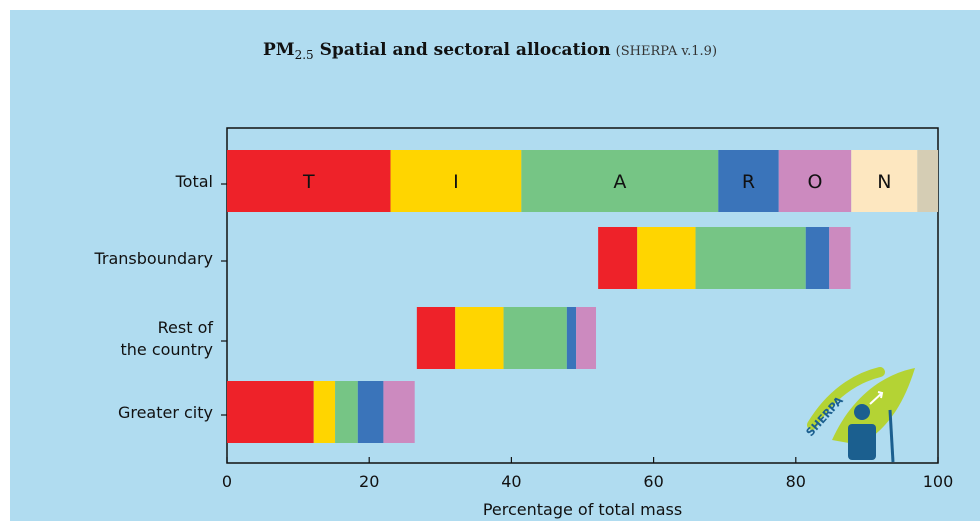 The height and width of the screenshot is (521, 980). Describe the element at coordinates (166, 349) in the screenshot. I see `category-label: the country` at that location.